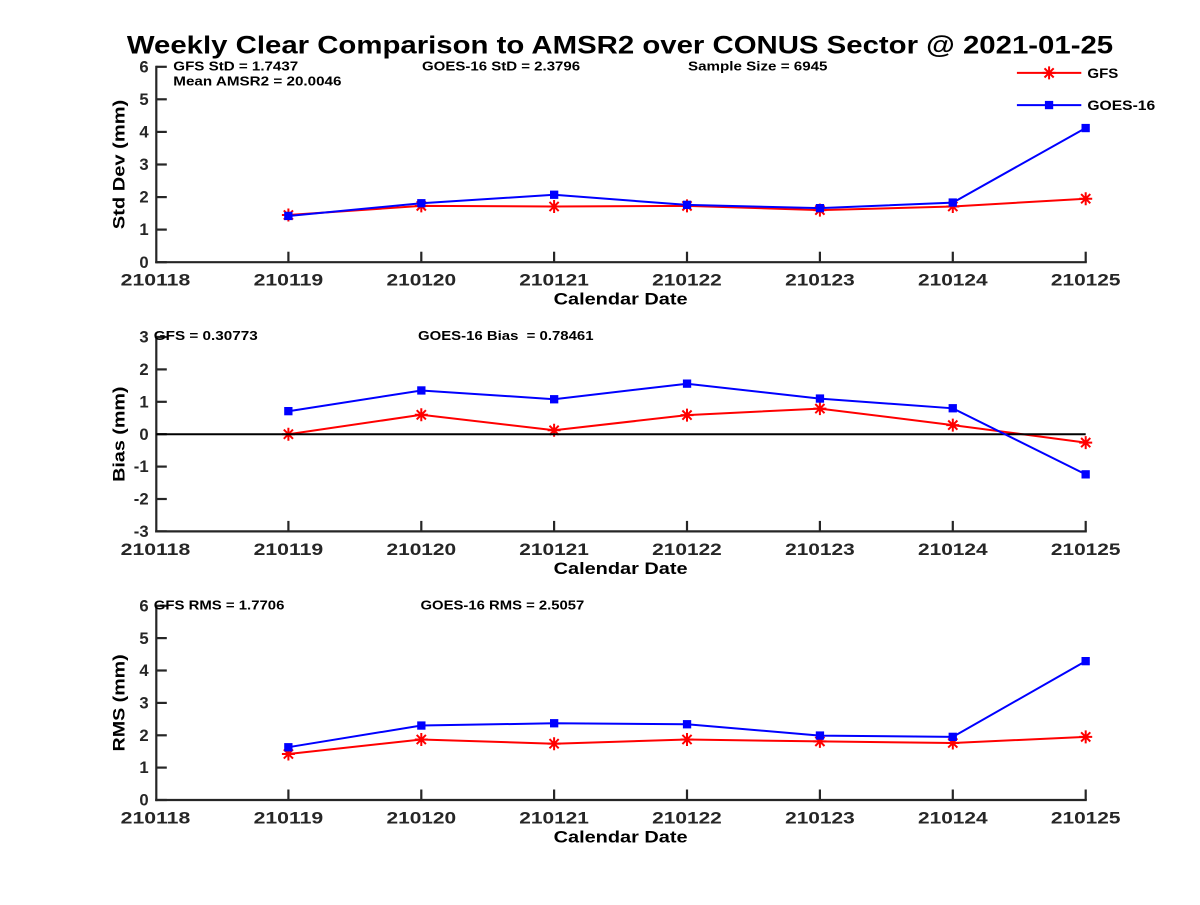 The height and width of the screenshot is (905, 1200). I want to click on svg-text: Std Dev (mm), so click(119, 165).